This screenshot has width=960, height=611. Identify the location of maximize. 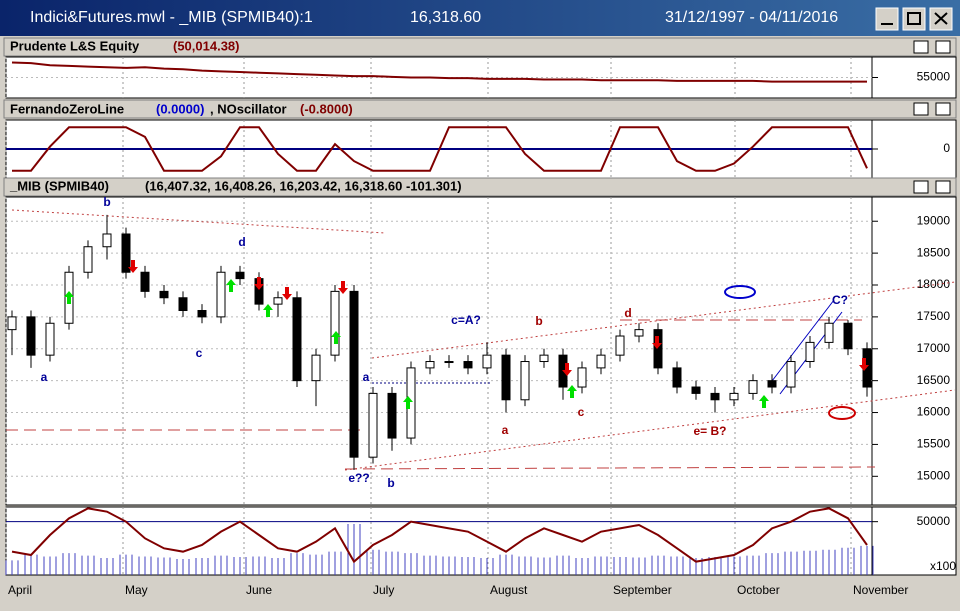
(914, 19).